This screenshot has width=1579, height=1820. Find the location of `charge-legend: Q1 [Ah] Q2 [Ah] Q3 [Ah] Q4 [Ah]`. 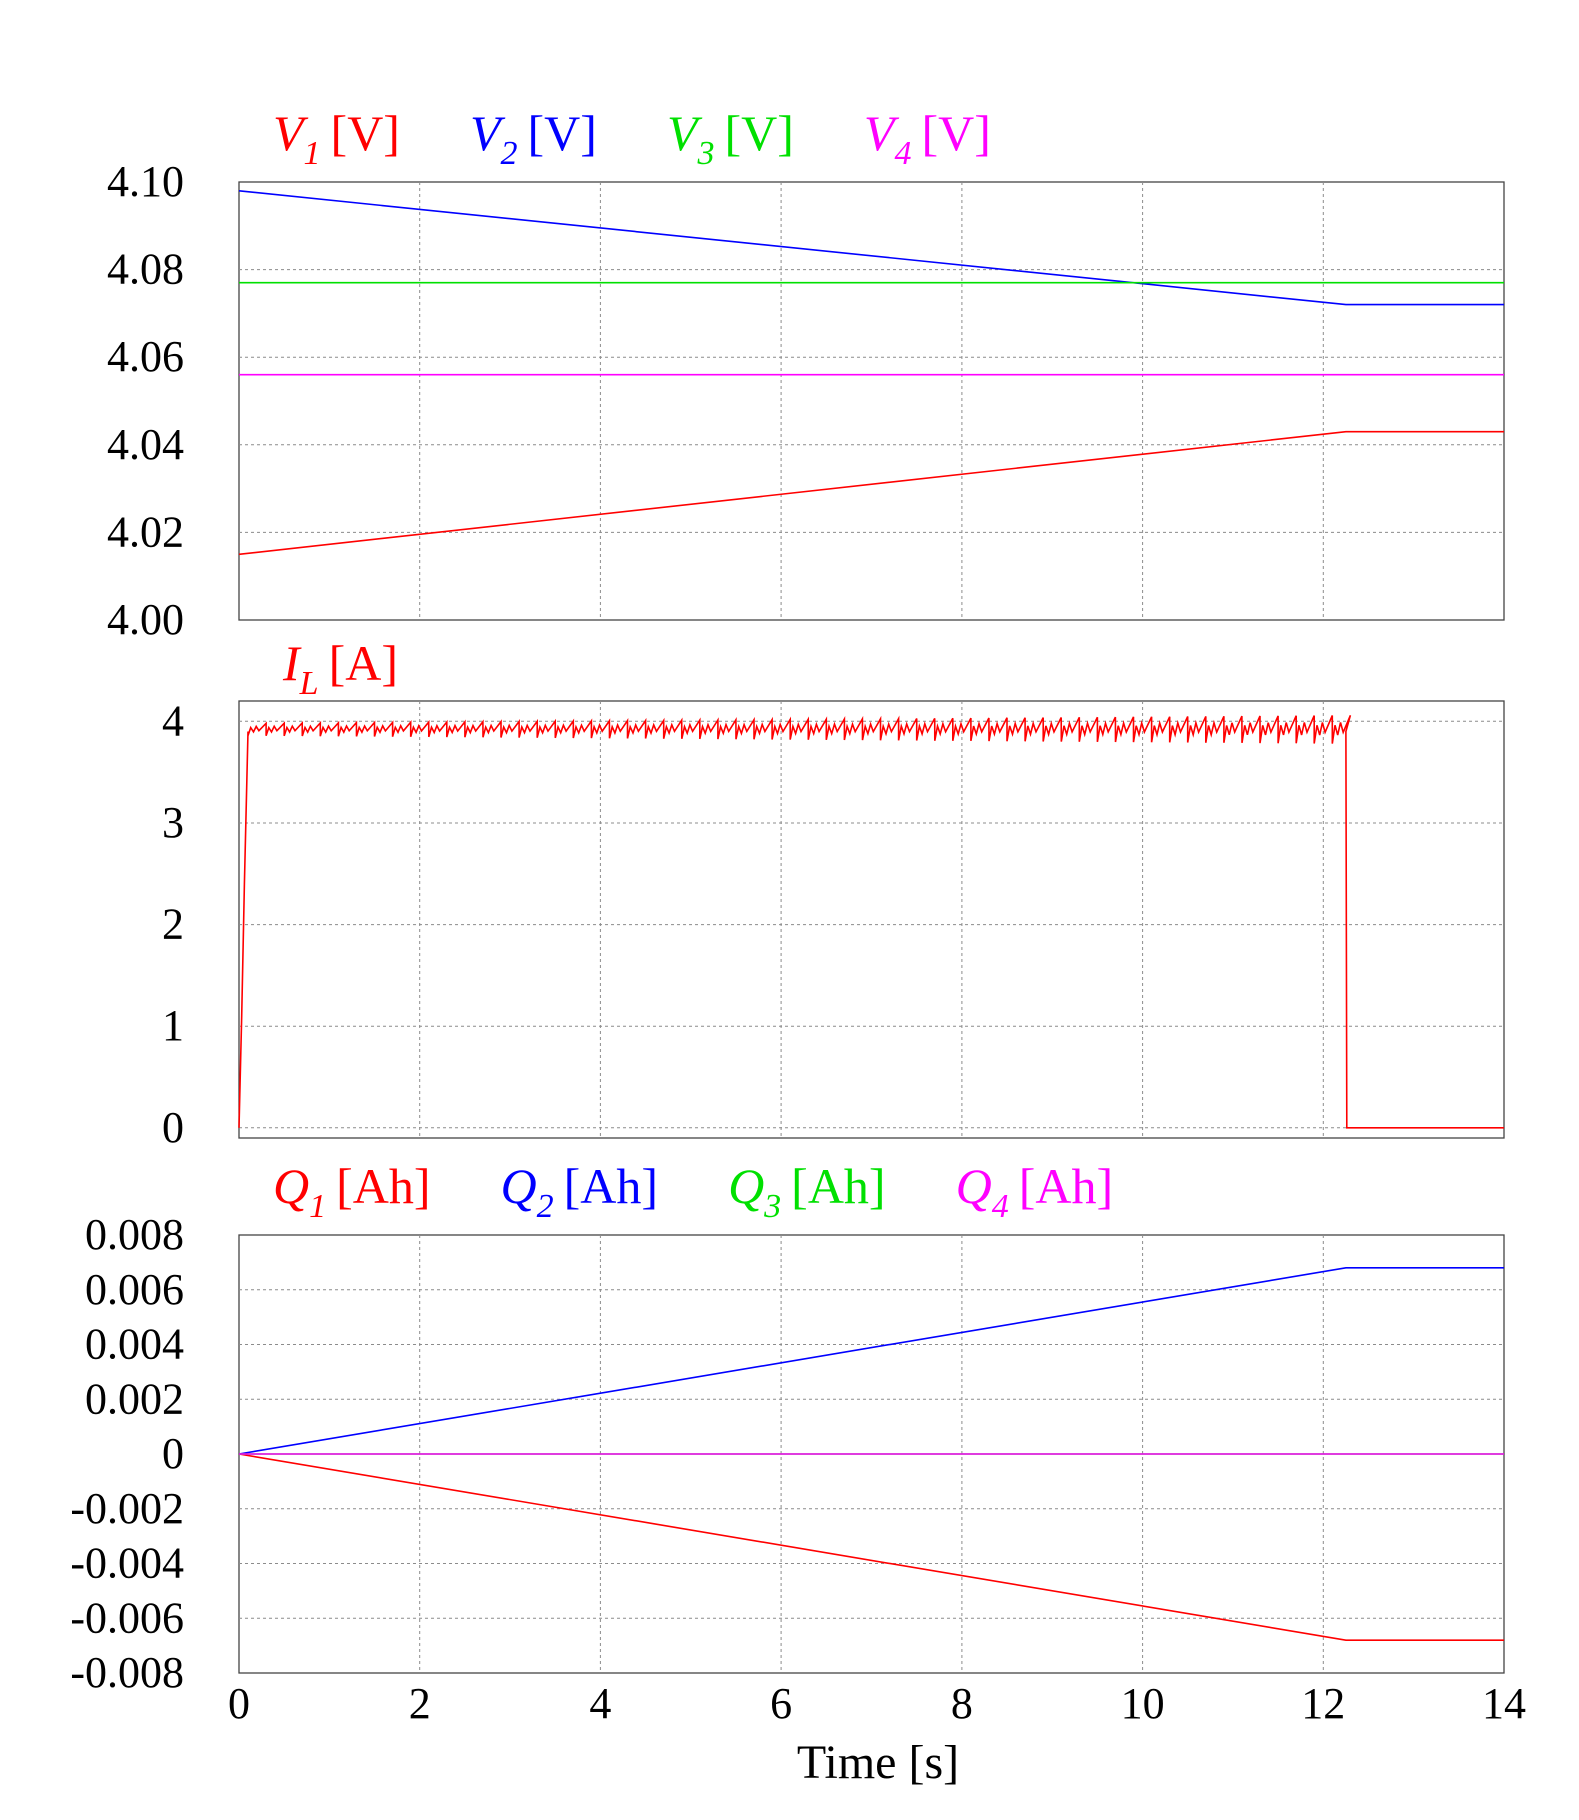

charge-legend: Q1 [Ah] Q2 [Ah] Q3 [Ah] Q4 [Ah] is located at coordinates (693, 1191).